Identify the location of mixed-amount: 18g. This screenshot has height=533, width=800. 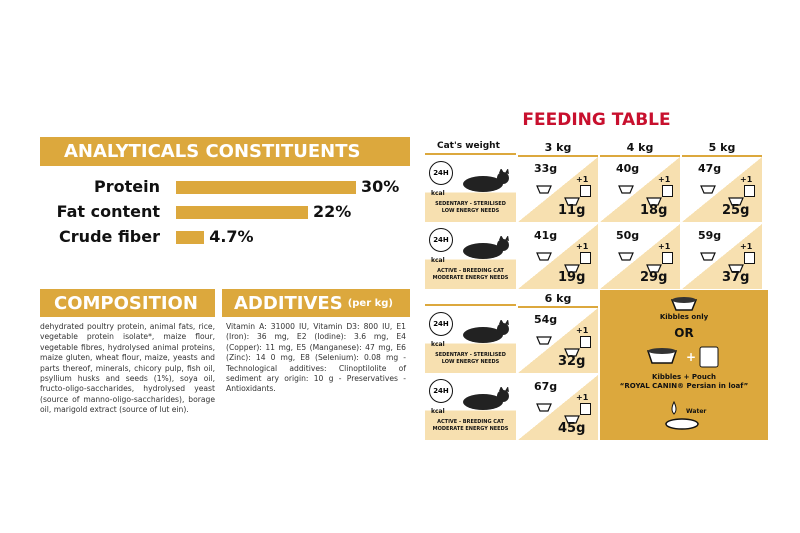
(654, 210).